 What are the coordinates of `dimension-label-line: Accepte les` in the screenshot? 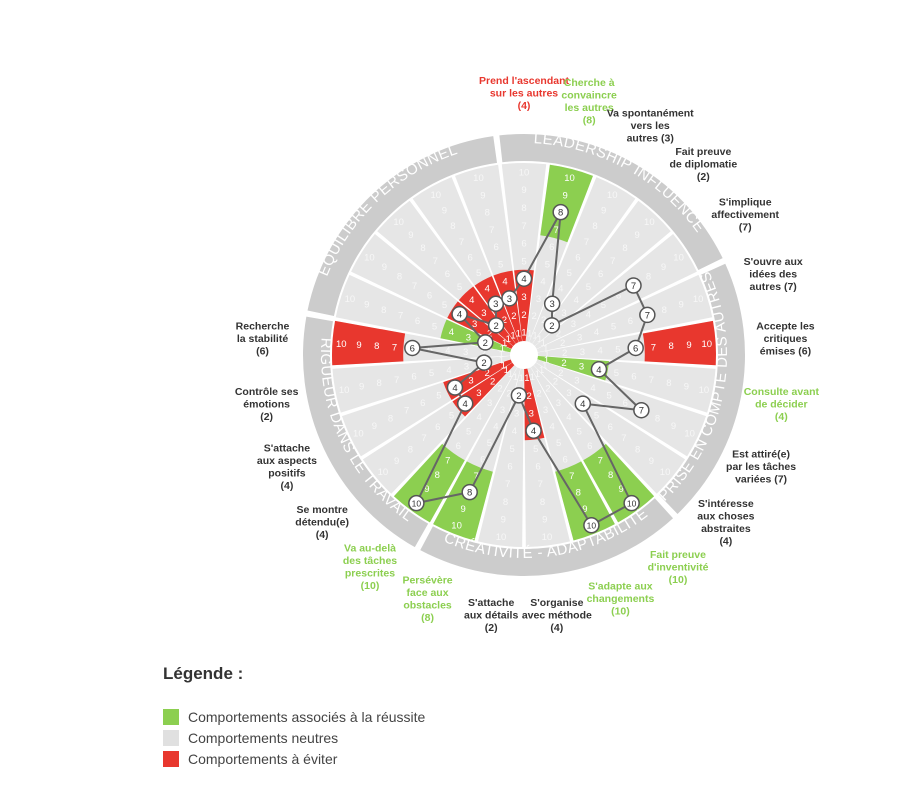 It's located at (785, 327).